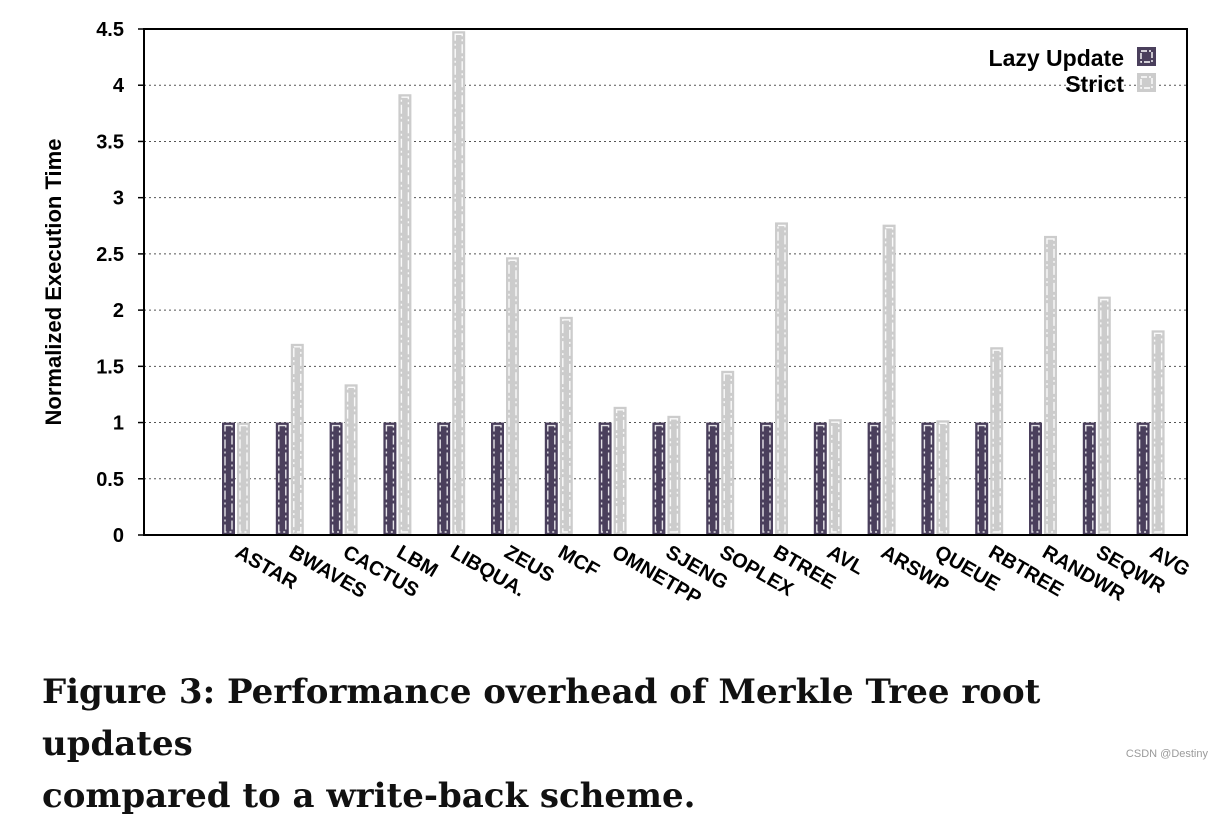  Describe the element at coordinates (110, 367) in the screenshot. I see `y-tick-label: 1.5` at that location.